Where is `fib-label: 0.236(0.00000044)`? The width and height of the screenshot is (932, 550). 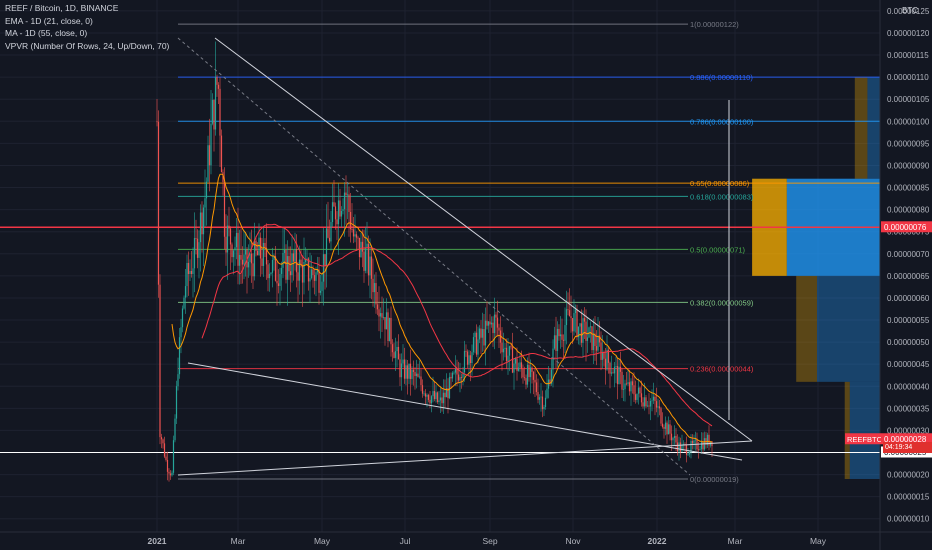
fib-label: 0.236(0.00000044) is located at coordinates (722, 369).